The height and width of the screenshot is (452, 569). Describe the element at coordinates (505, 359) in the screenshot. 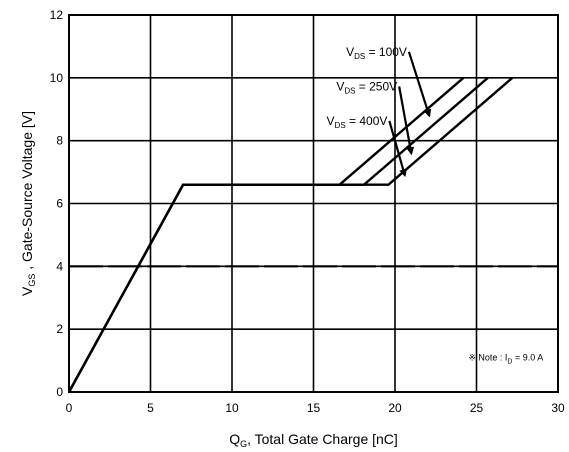

I see `note-text: ※ Note : ID = 9.0 A` at that location.